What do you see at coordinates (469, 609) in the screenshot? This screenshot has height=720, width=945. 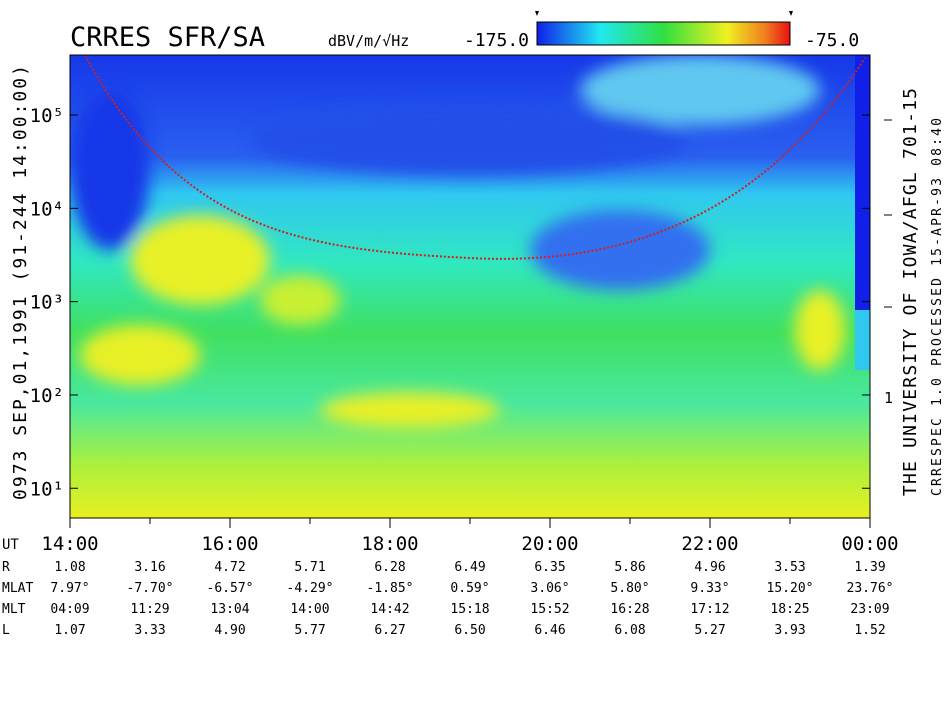 I see `ephemeris-cell: 15:18` at bounding box center [469, 609].